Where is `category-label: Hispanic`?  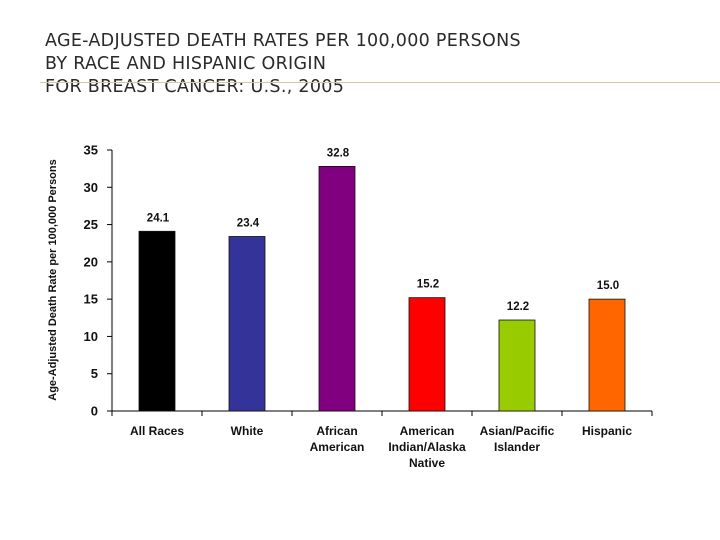 category-label: Hispanic is located at coordinates (607, 431).